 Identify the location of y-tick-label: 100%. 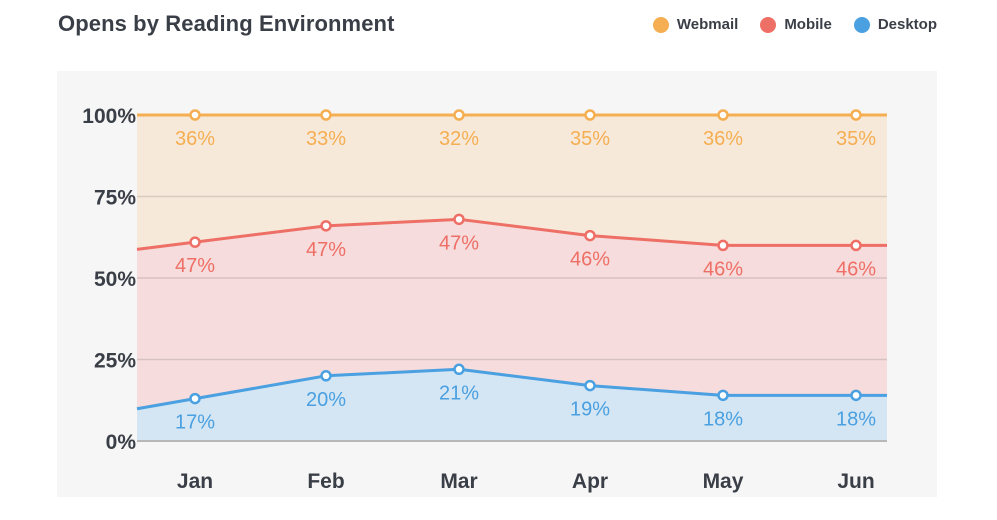
(109, 116).